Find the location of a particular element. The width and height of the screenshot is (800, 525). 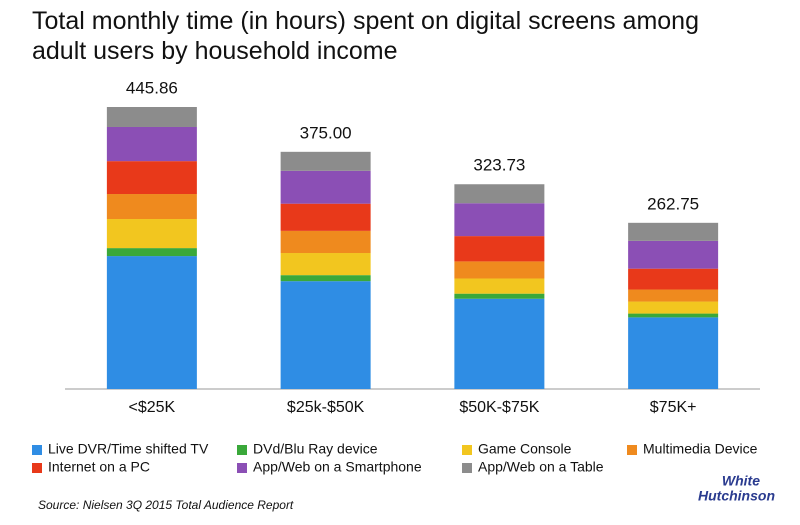

x-tick-label: $50K-$75K is located at coordinates (499, 407).